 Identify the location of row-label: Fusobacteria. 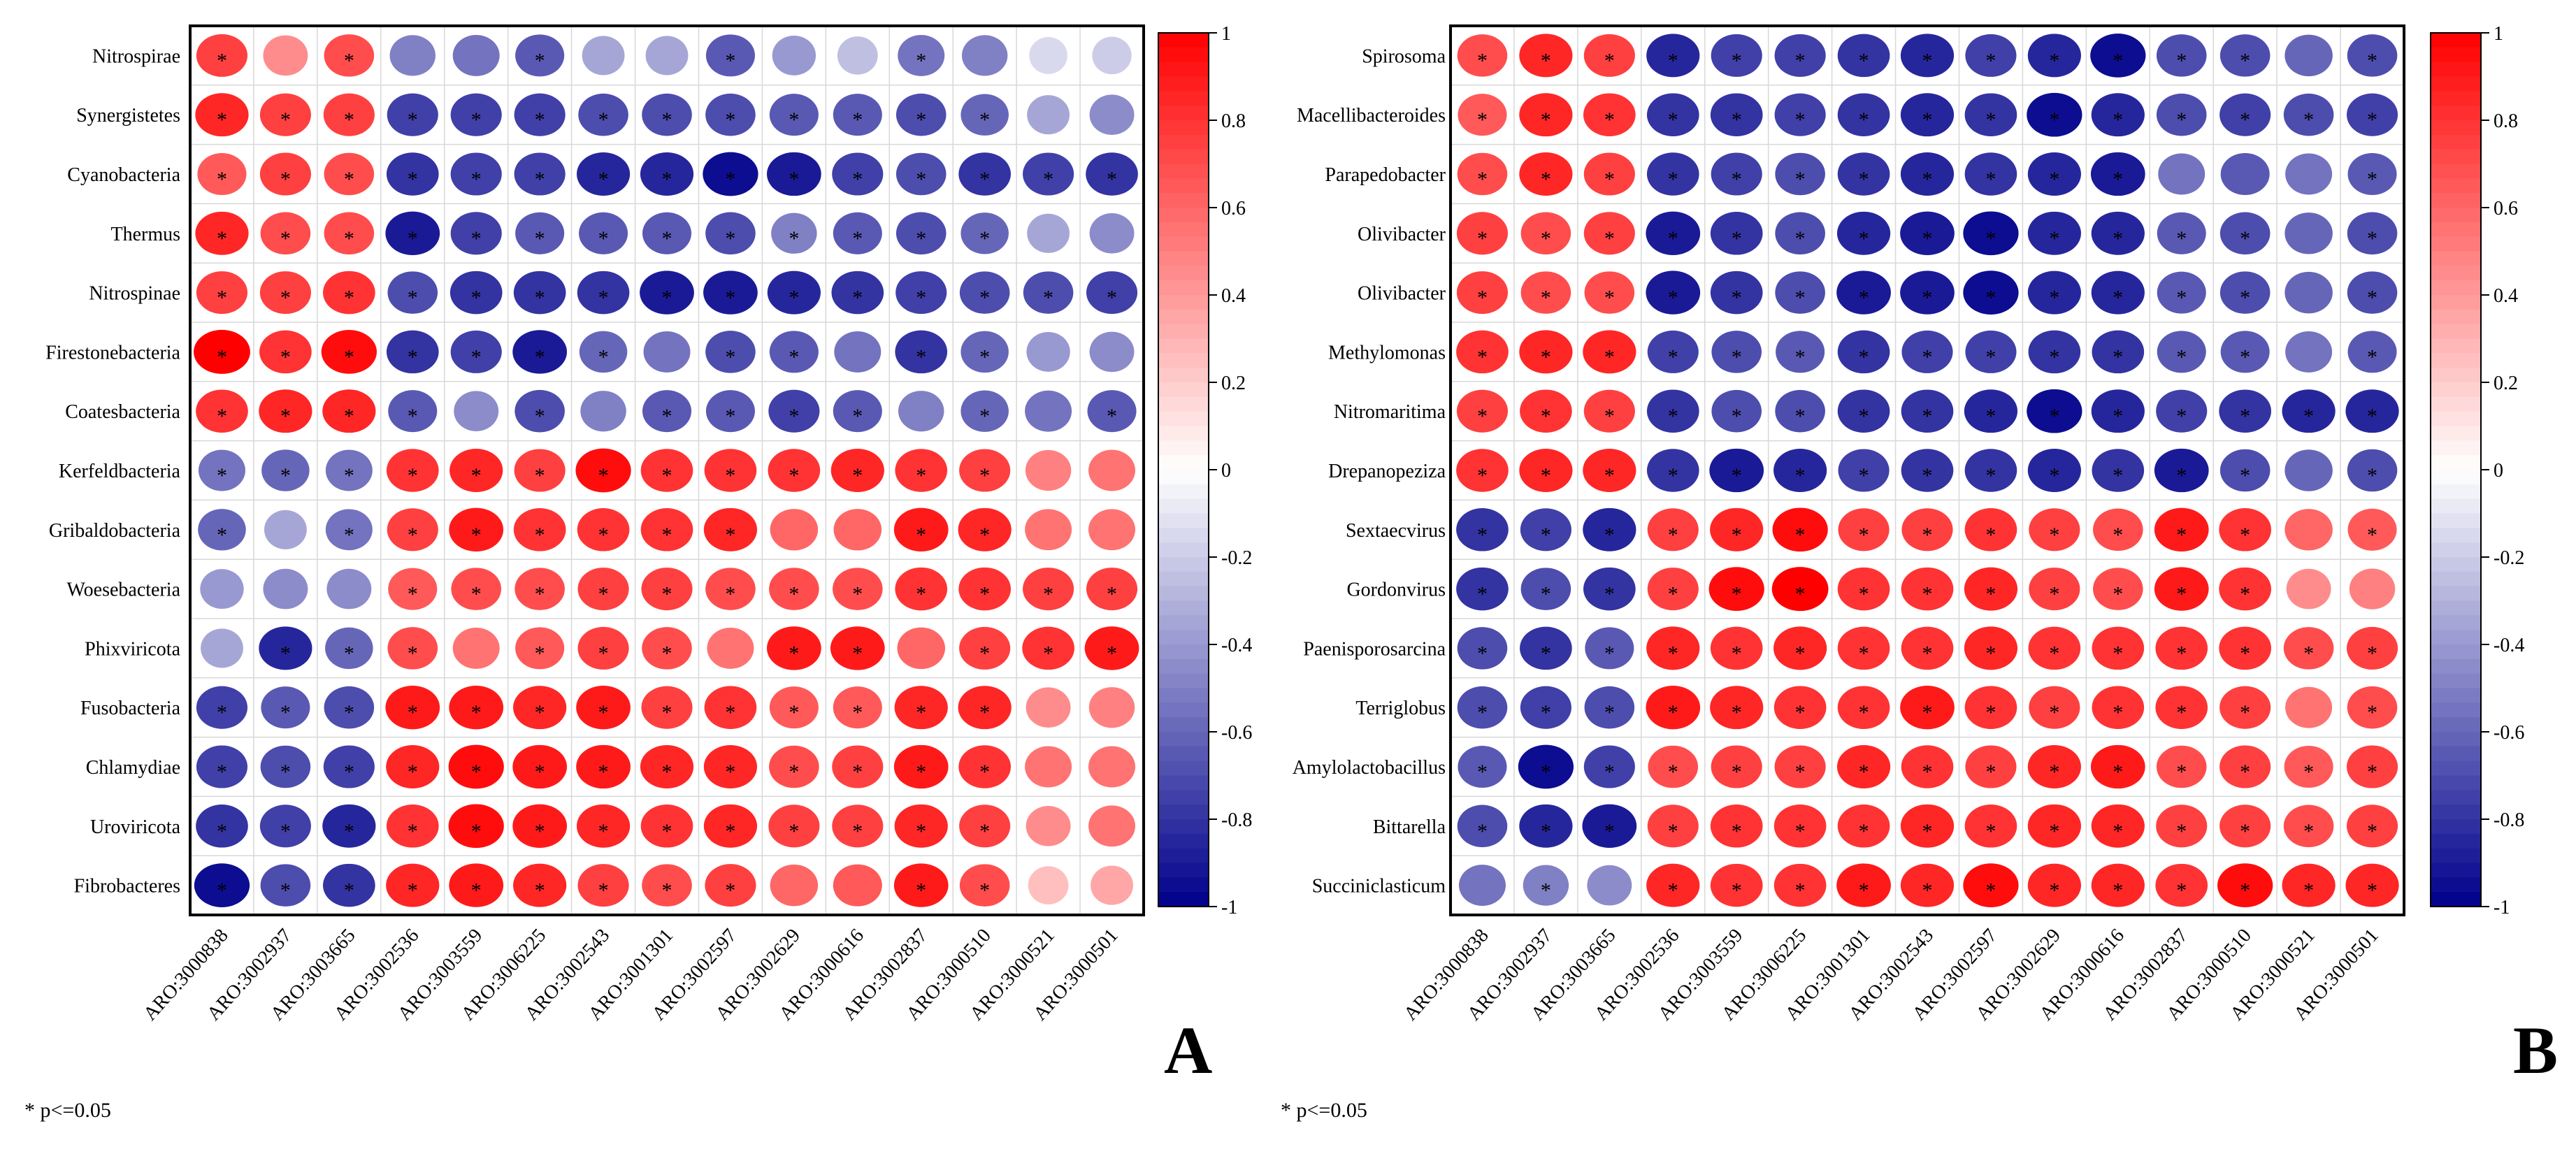
(130, 708).